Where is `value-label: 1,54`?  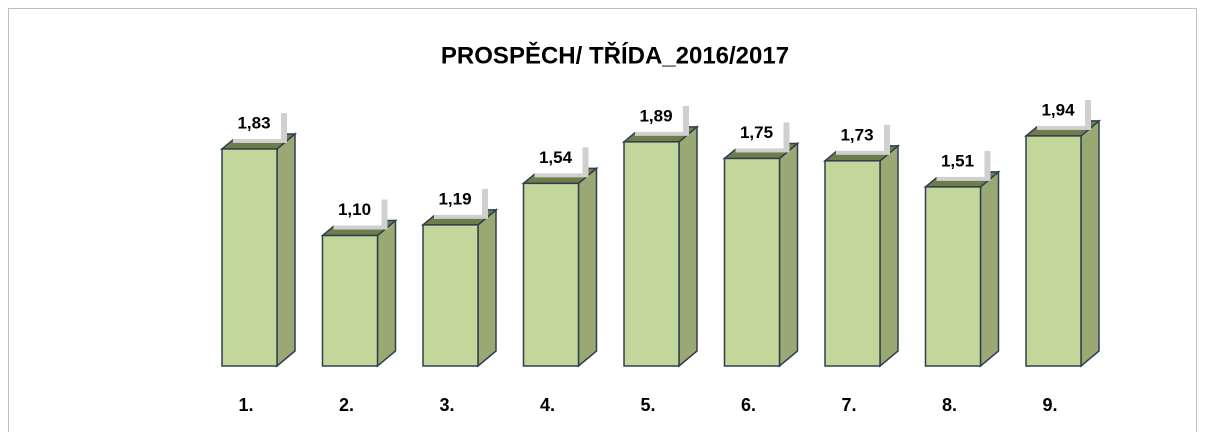 value-label: 1,54 is located at coordinates (556, 157).